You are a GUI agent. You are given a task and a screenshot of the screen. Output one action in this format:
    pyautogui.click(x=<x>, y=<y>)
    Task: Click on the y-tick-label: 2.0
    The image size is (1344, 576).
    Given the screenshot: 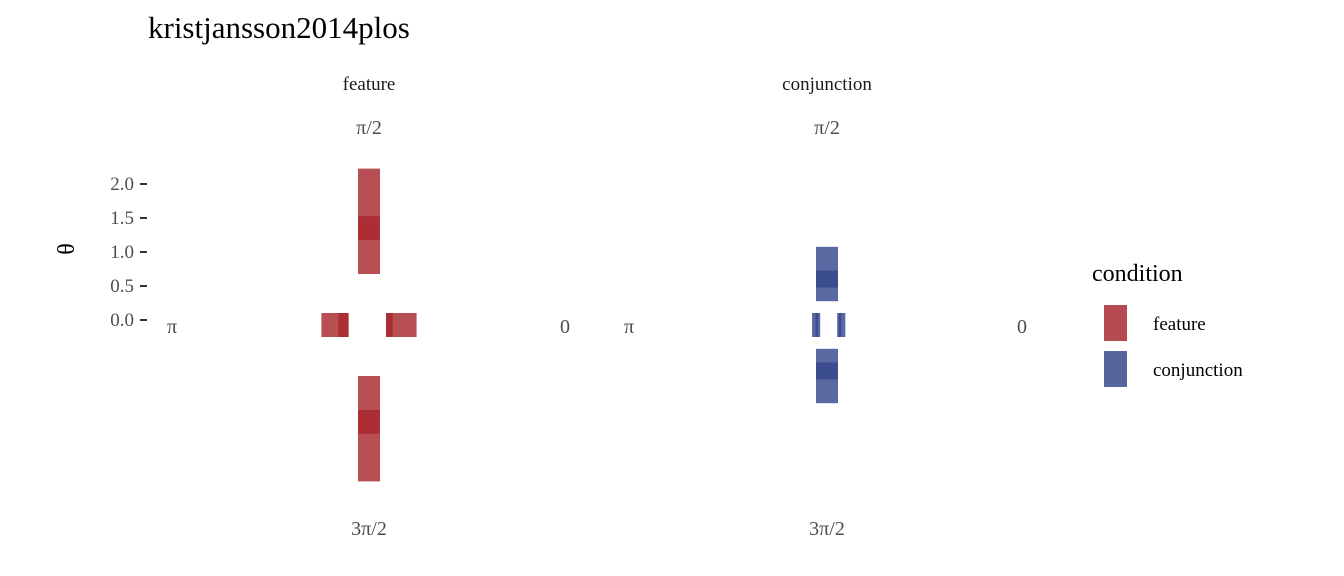 What is the action you would take?
    pyautogui.click(x=122, y=184)
    